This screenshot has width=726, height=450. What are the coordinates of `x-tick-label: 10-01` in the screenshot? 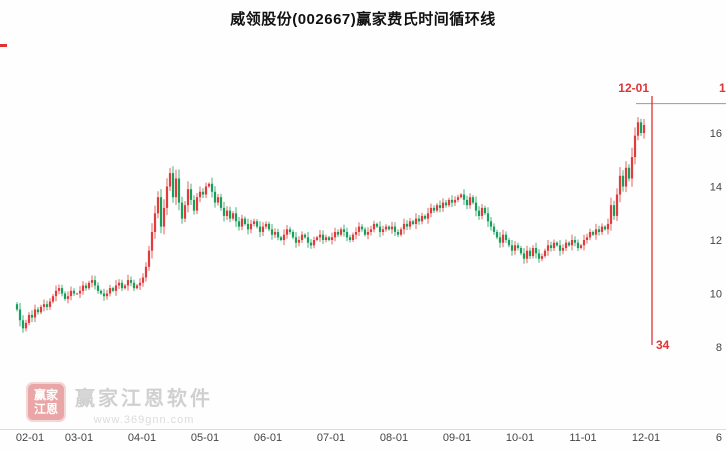 It's located at (520, 438).